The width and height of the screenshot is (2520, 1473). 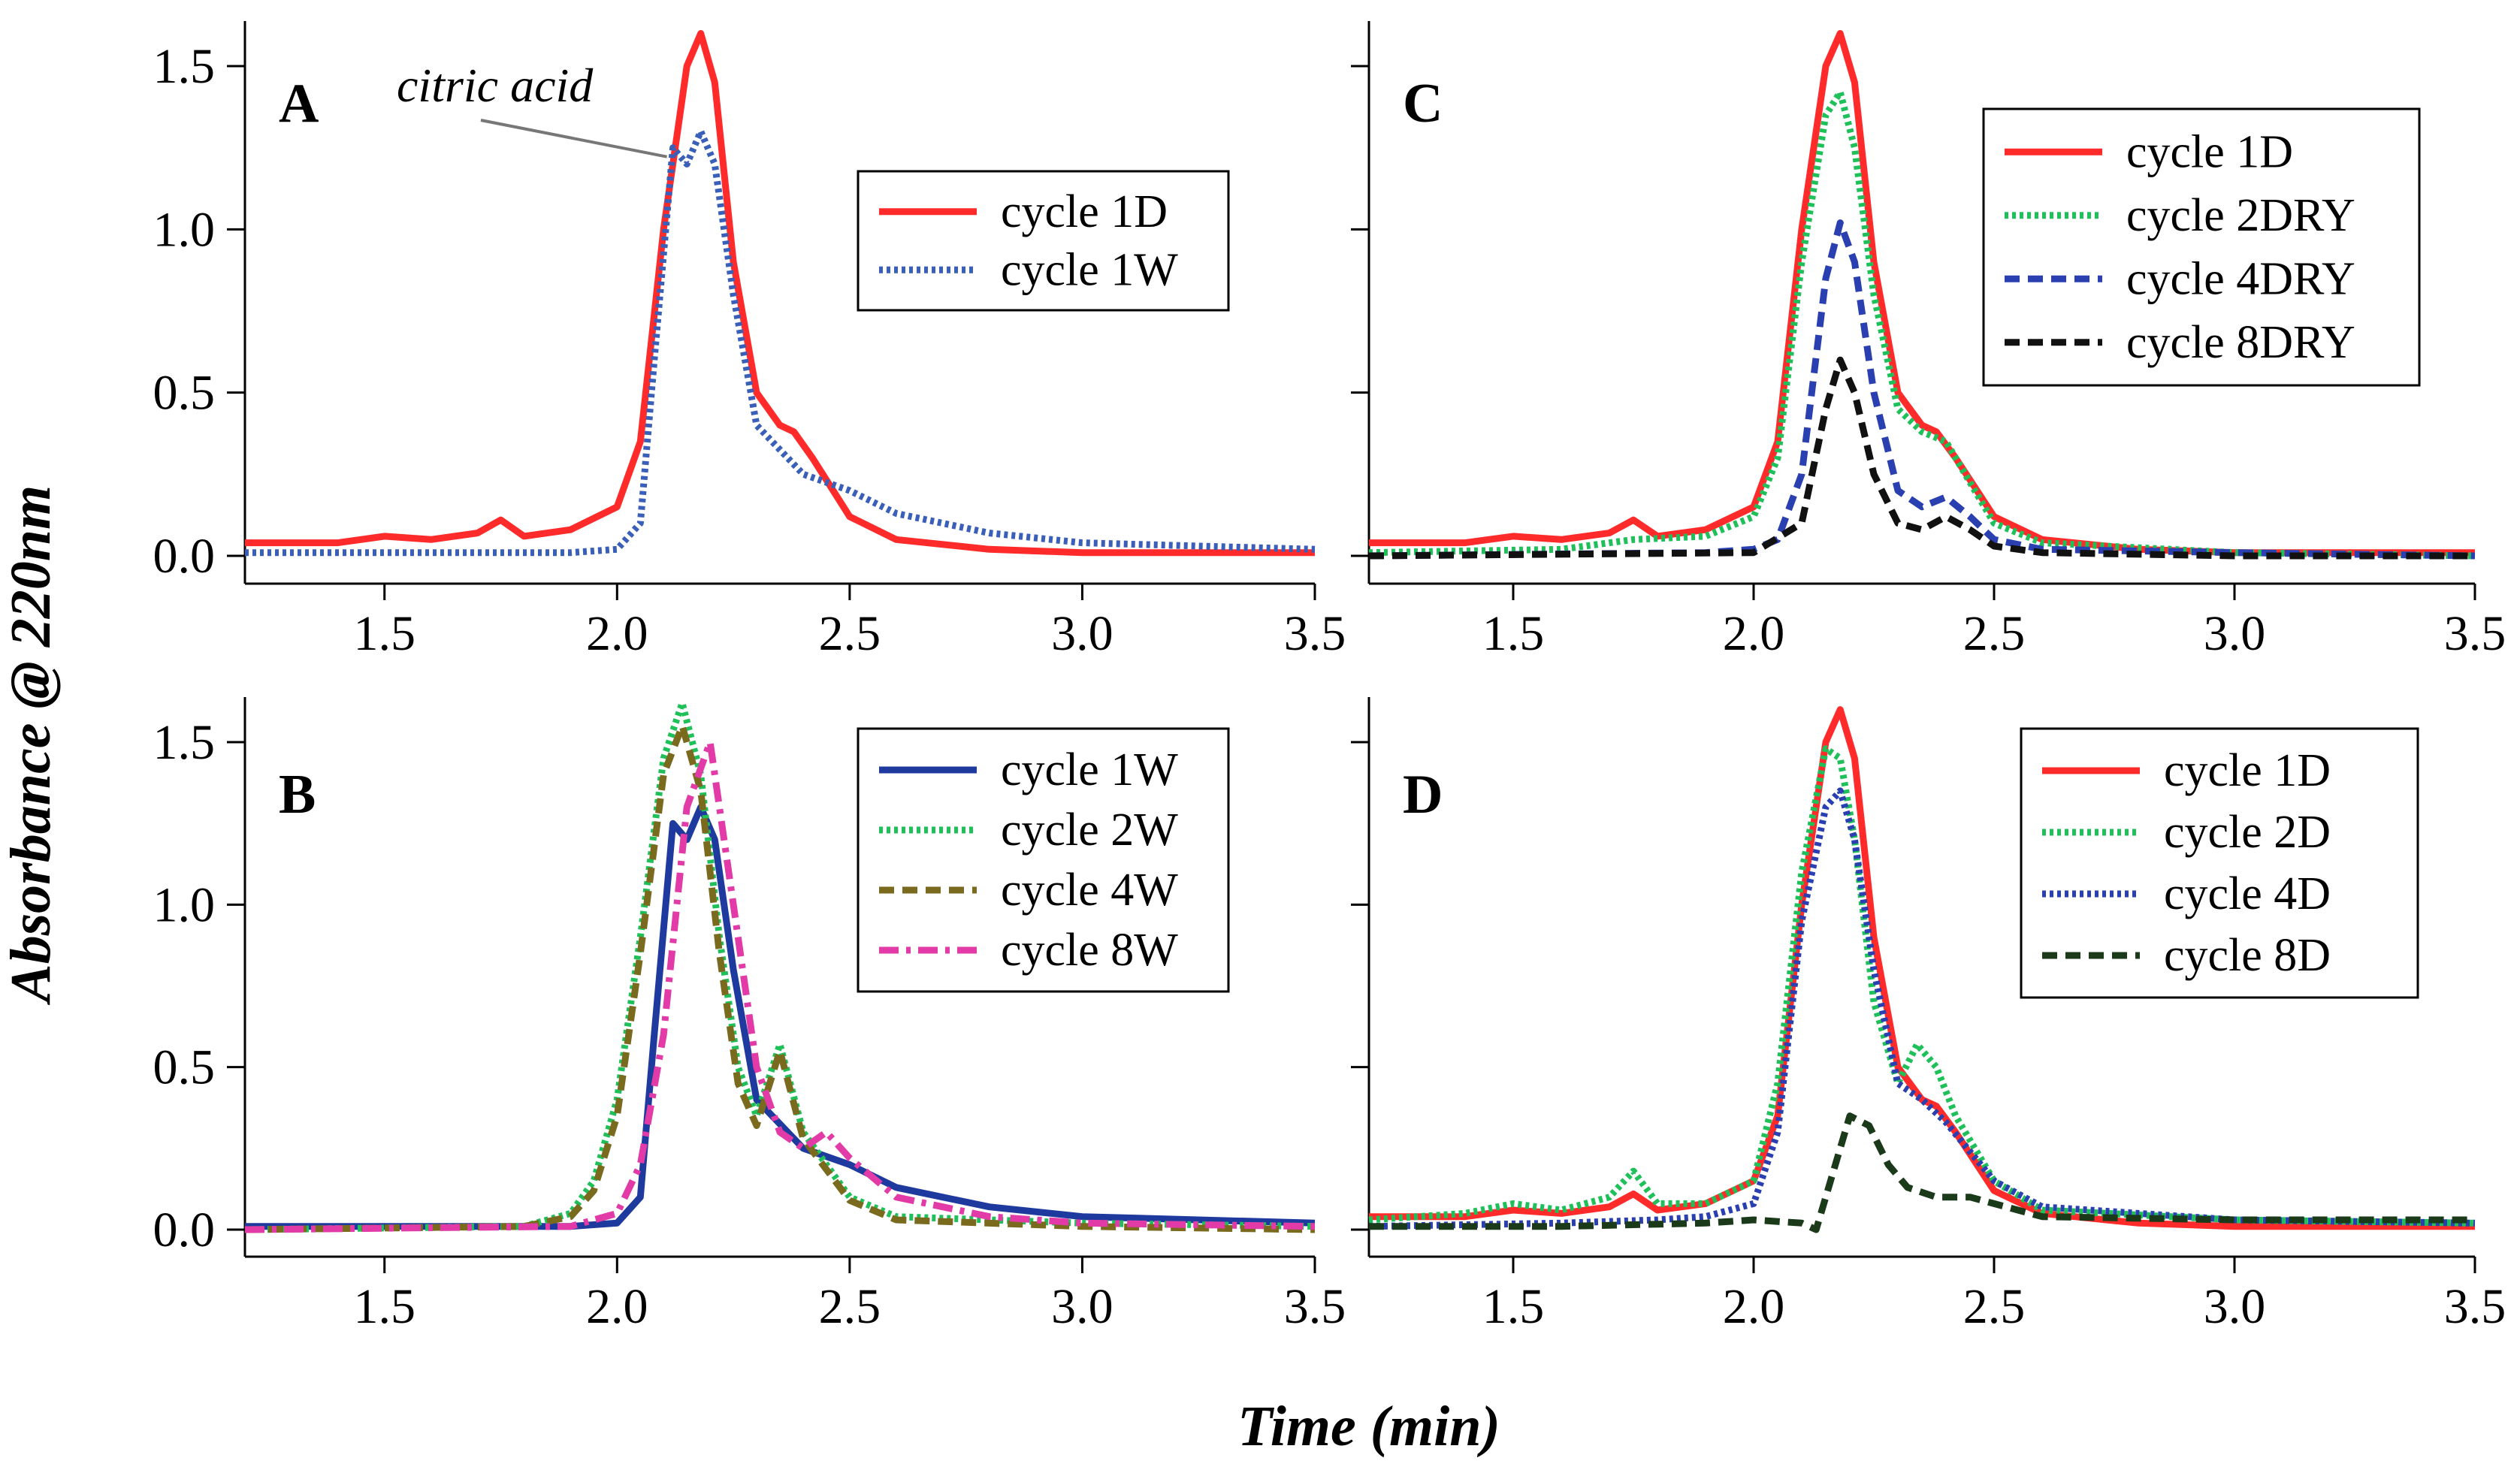 I want to click on series-line-cycle-4d, so click(x=1922, y=1008).